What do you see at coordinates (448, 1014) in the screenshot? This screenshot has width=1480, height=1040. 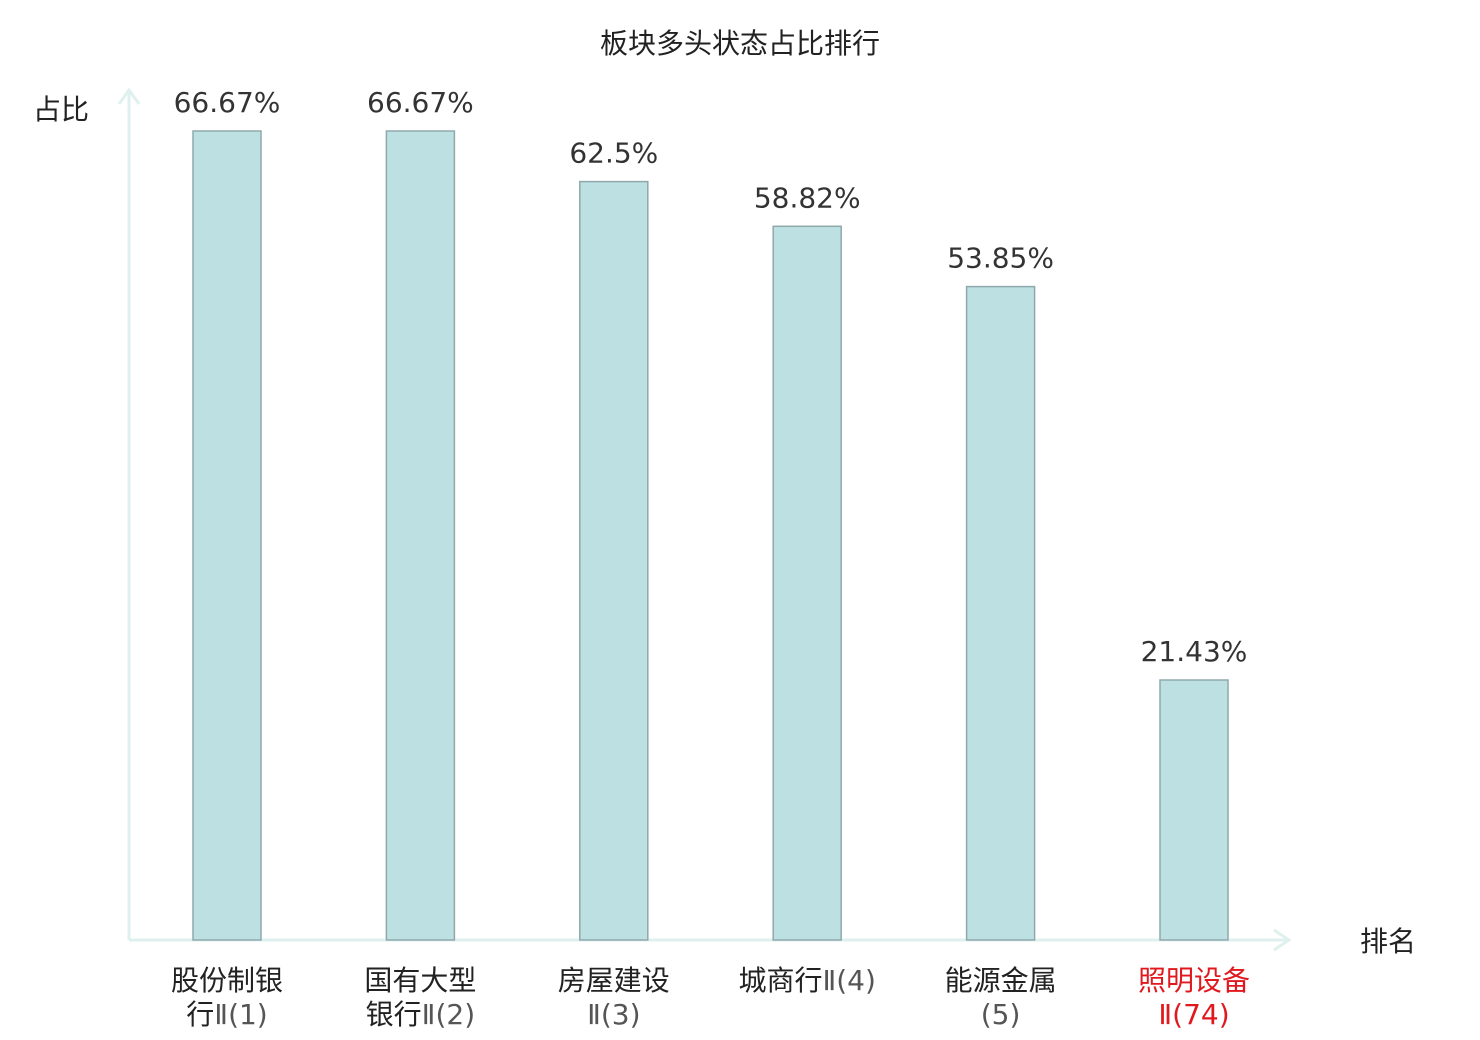 I see `category-rank: Ⅱ(2)` at bounding box center [448, 1014].